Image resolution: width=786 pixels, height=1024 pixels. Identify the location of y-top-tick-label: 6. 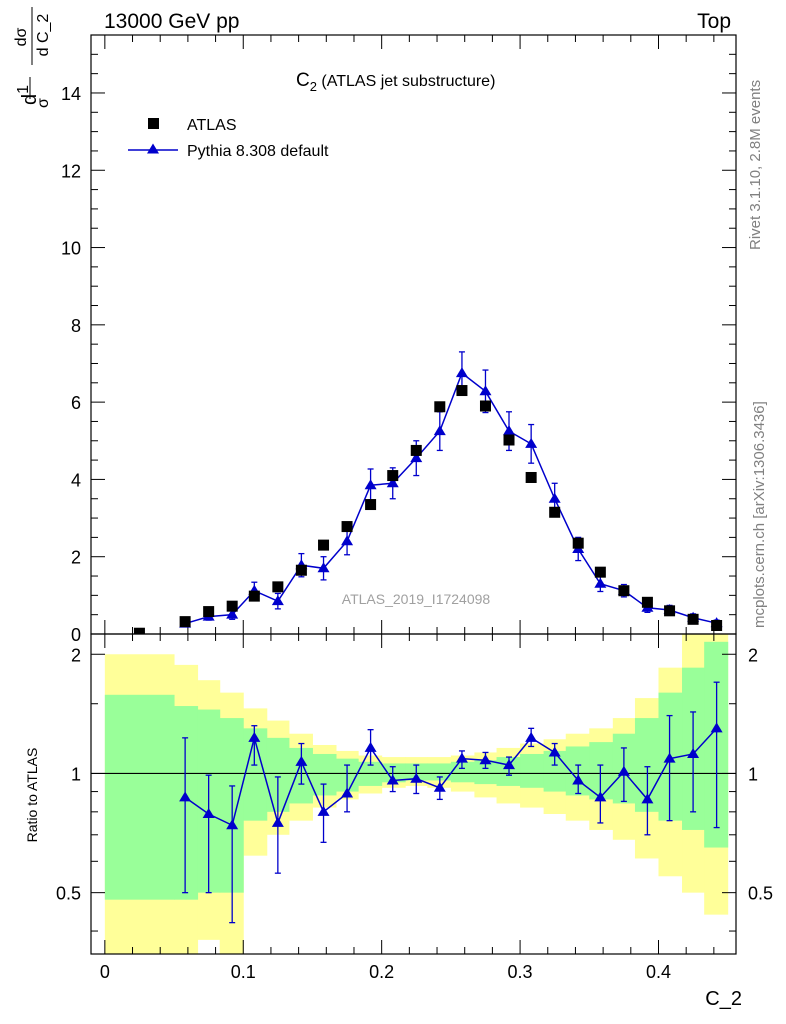
(76, 403).